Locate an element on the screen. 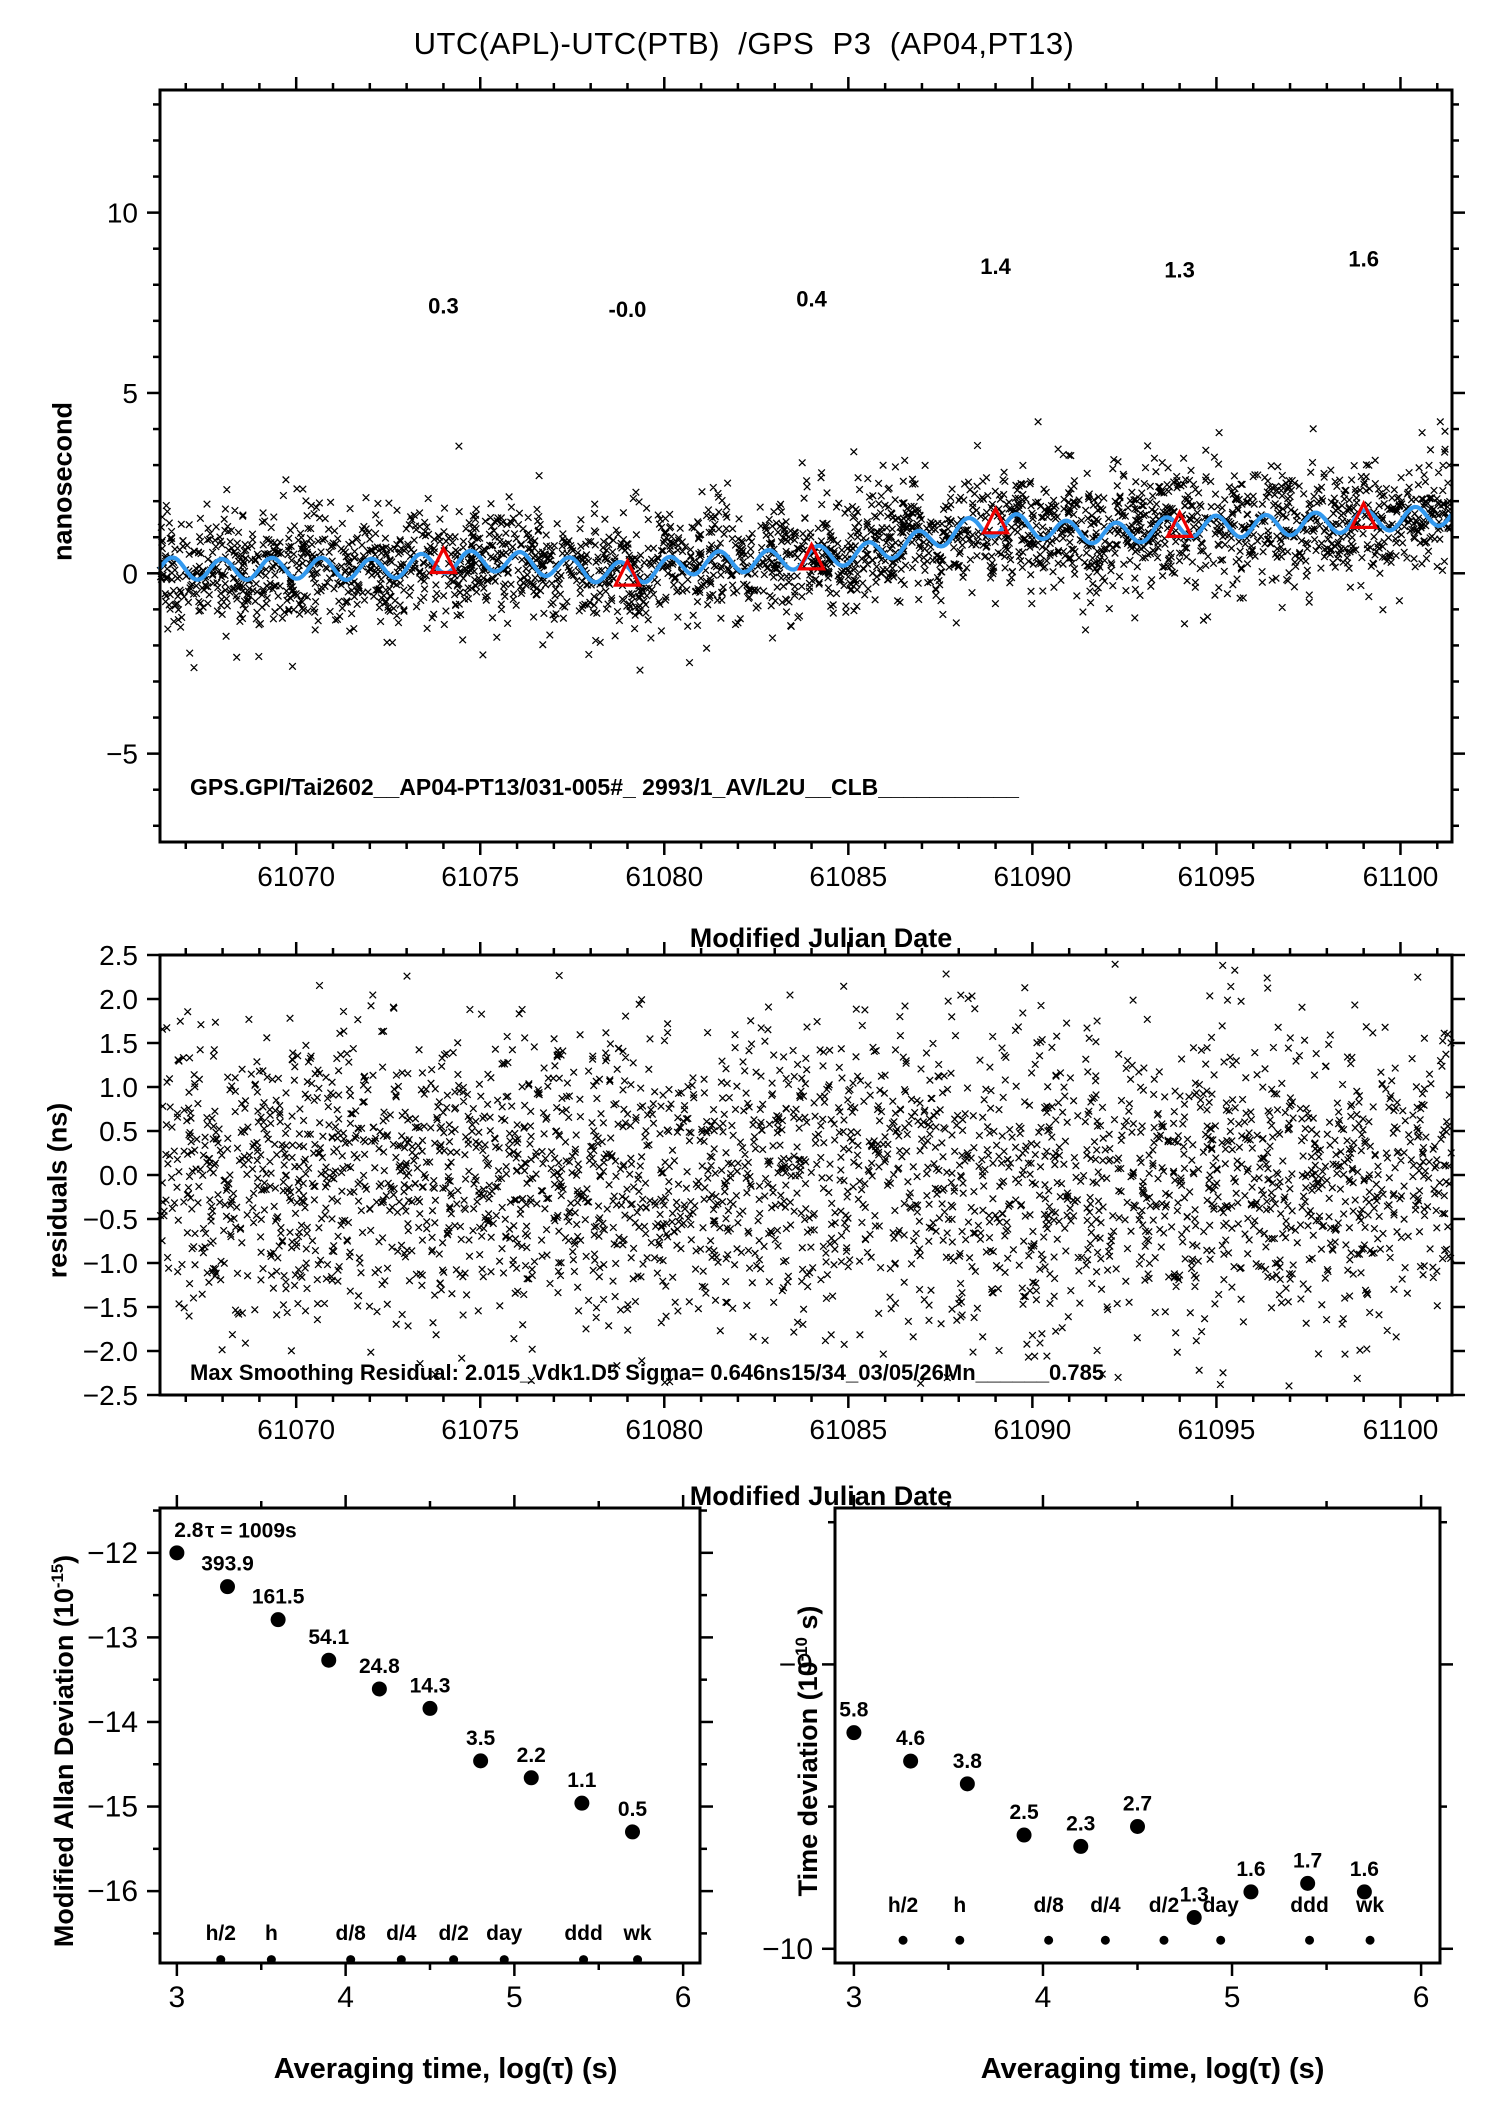  data-point-value-label: 24.8 is located at coordinates (379, 1666).